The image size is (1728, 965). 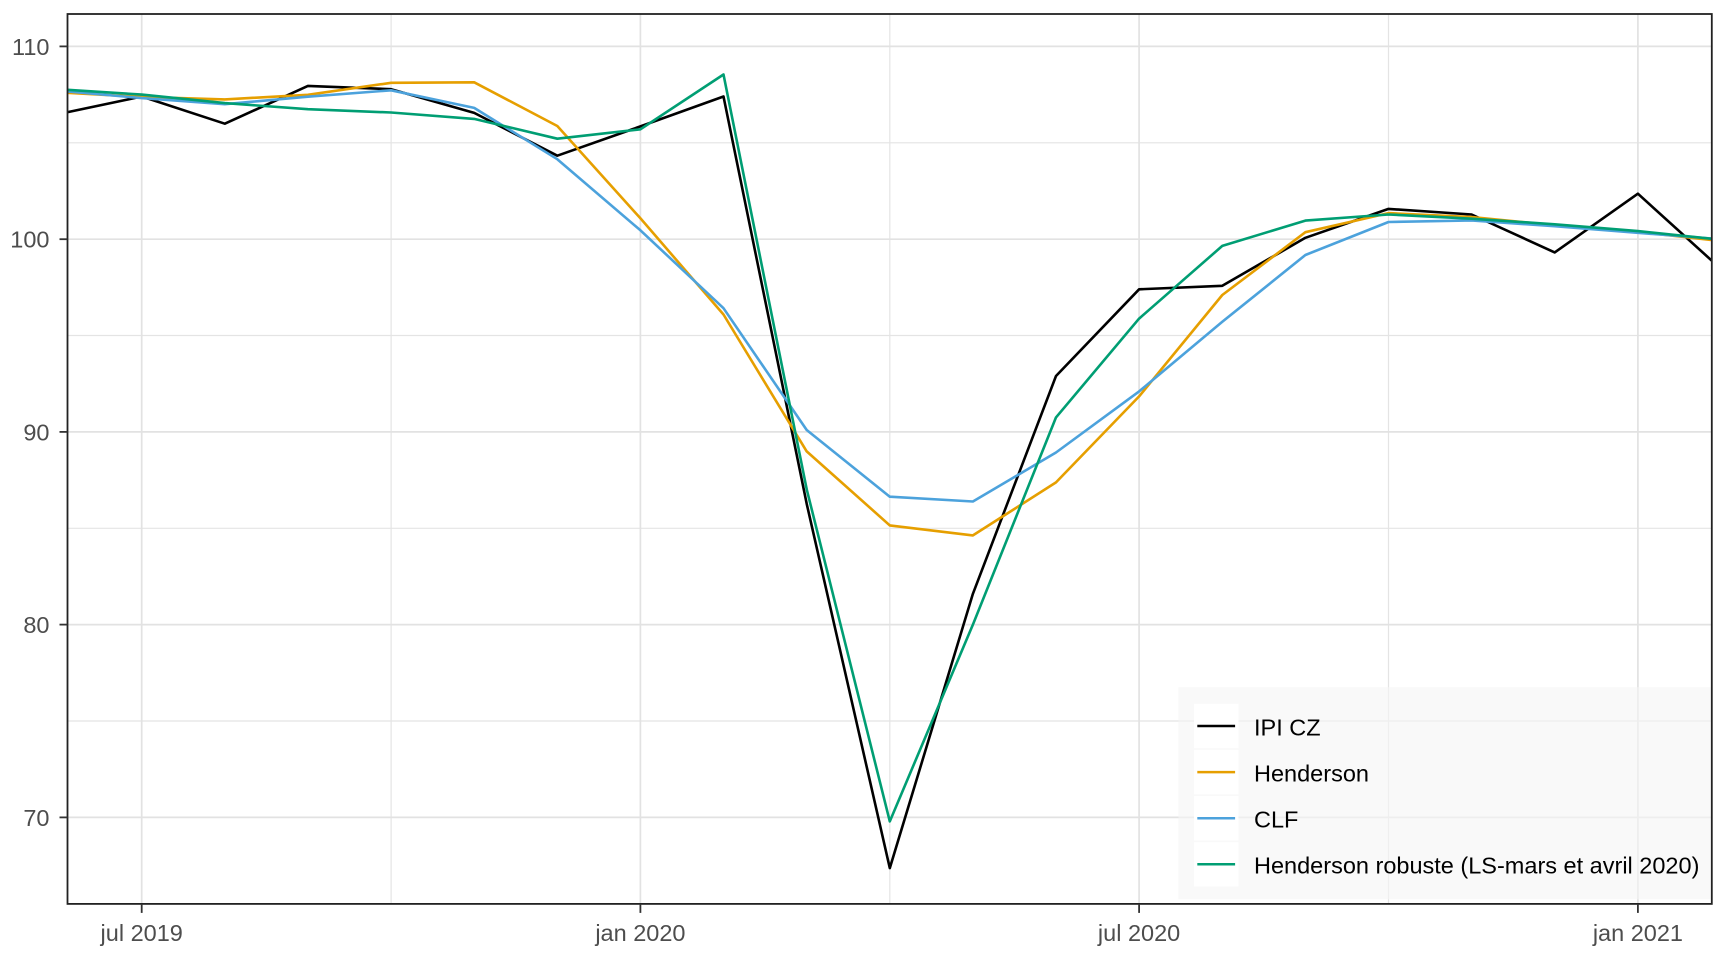 I want to click on svg-text: 90, so click(x=36, y=432).